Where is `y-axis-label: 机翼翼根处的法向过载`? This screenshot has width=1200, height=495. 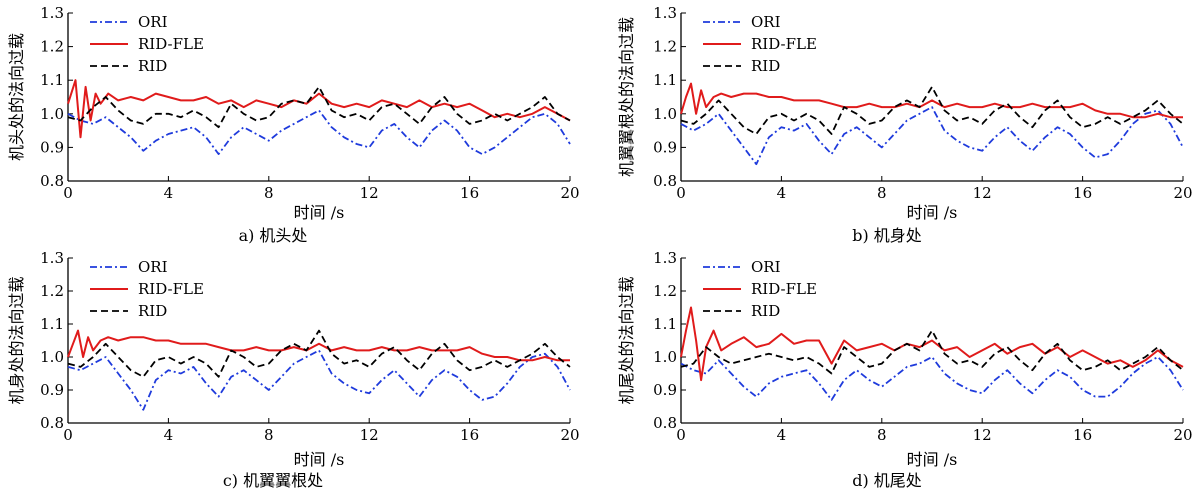
y-axis-label: 机翼翼根处的法向过载 is located at coordinates (626, 97).